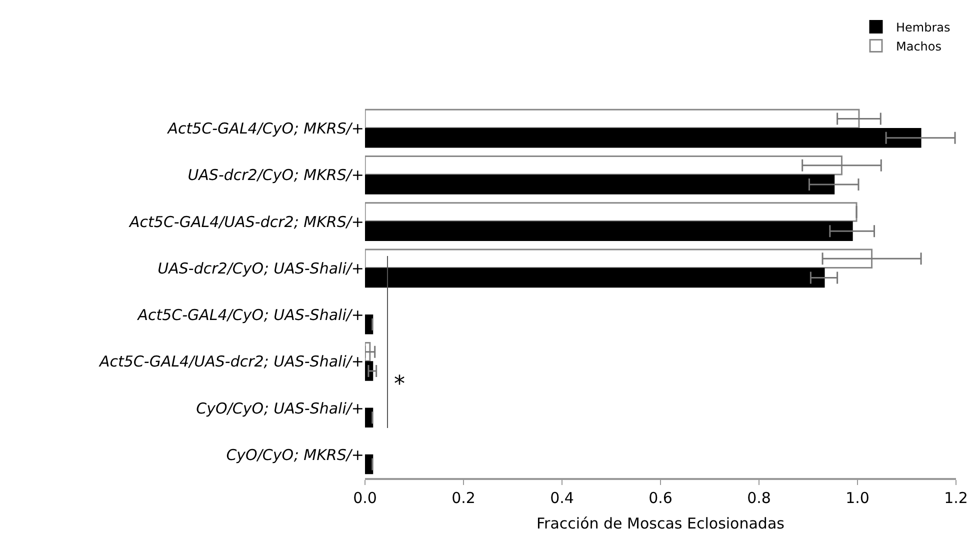 The height and width of the screenshot is (538, 971). Describe the element at coordinates (265, 129) in the screenshot. I see `y-tick-label: Act5C-GAL4/CyO; MKRS/+` at that location.